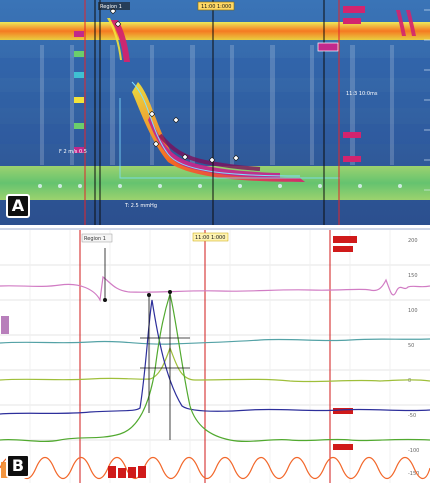  Describe the element at coordinates (413, 357) in the screenshot. I see `panel-b-right-axis: 200 150 100 50 0 -50 -100 -150` at that location.